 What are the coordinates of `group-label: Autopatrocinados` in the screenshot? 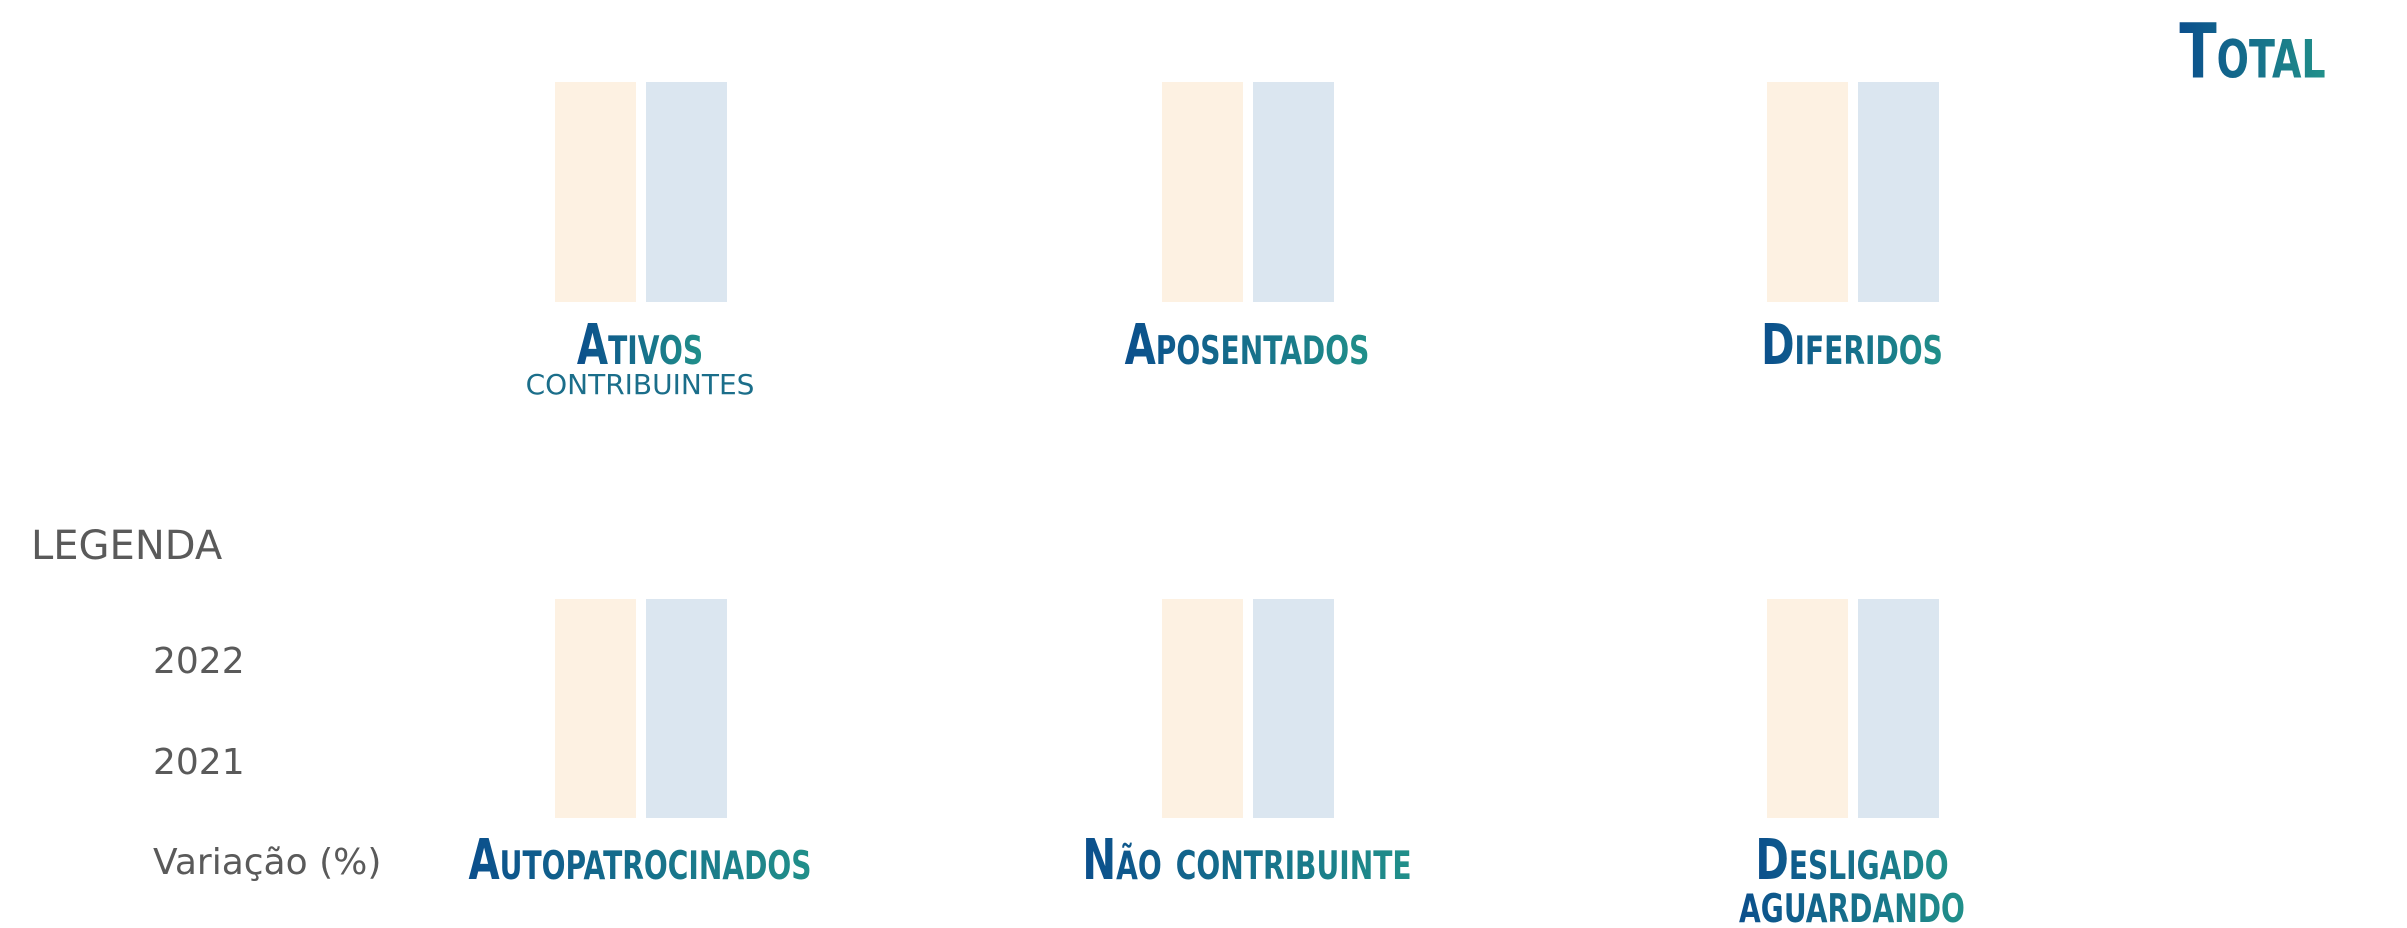 It's located at (639, 859).